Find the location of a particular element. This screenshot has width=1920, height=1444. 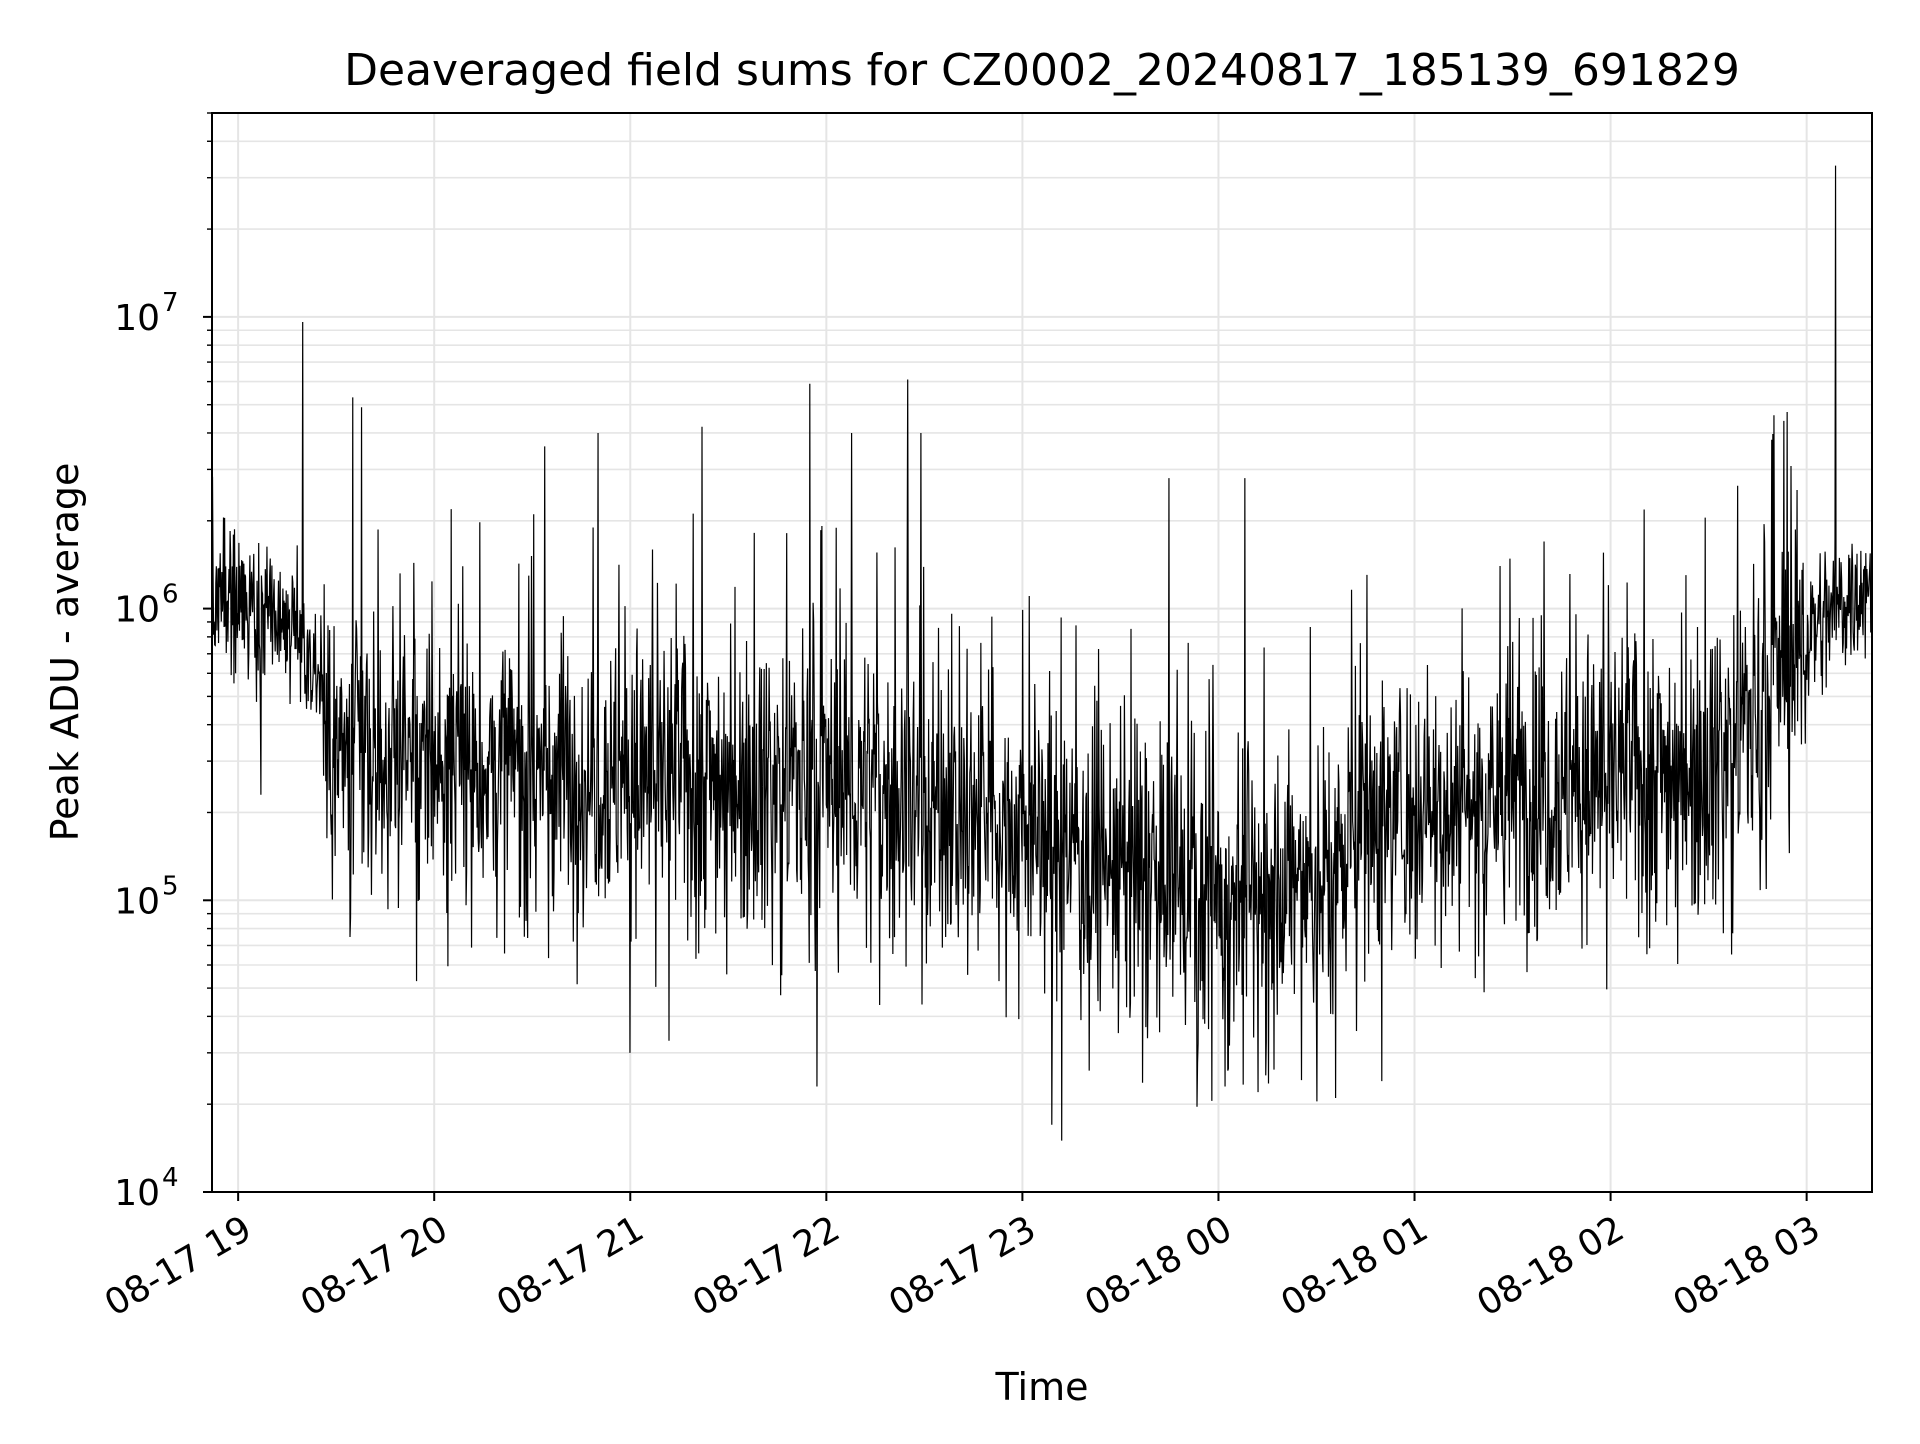

y-axis-label: Peak ADU - average is located at coordinates (65, 652).